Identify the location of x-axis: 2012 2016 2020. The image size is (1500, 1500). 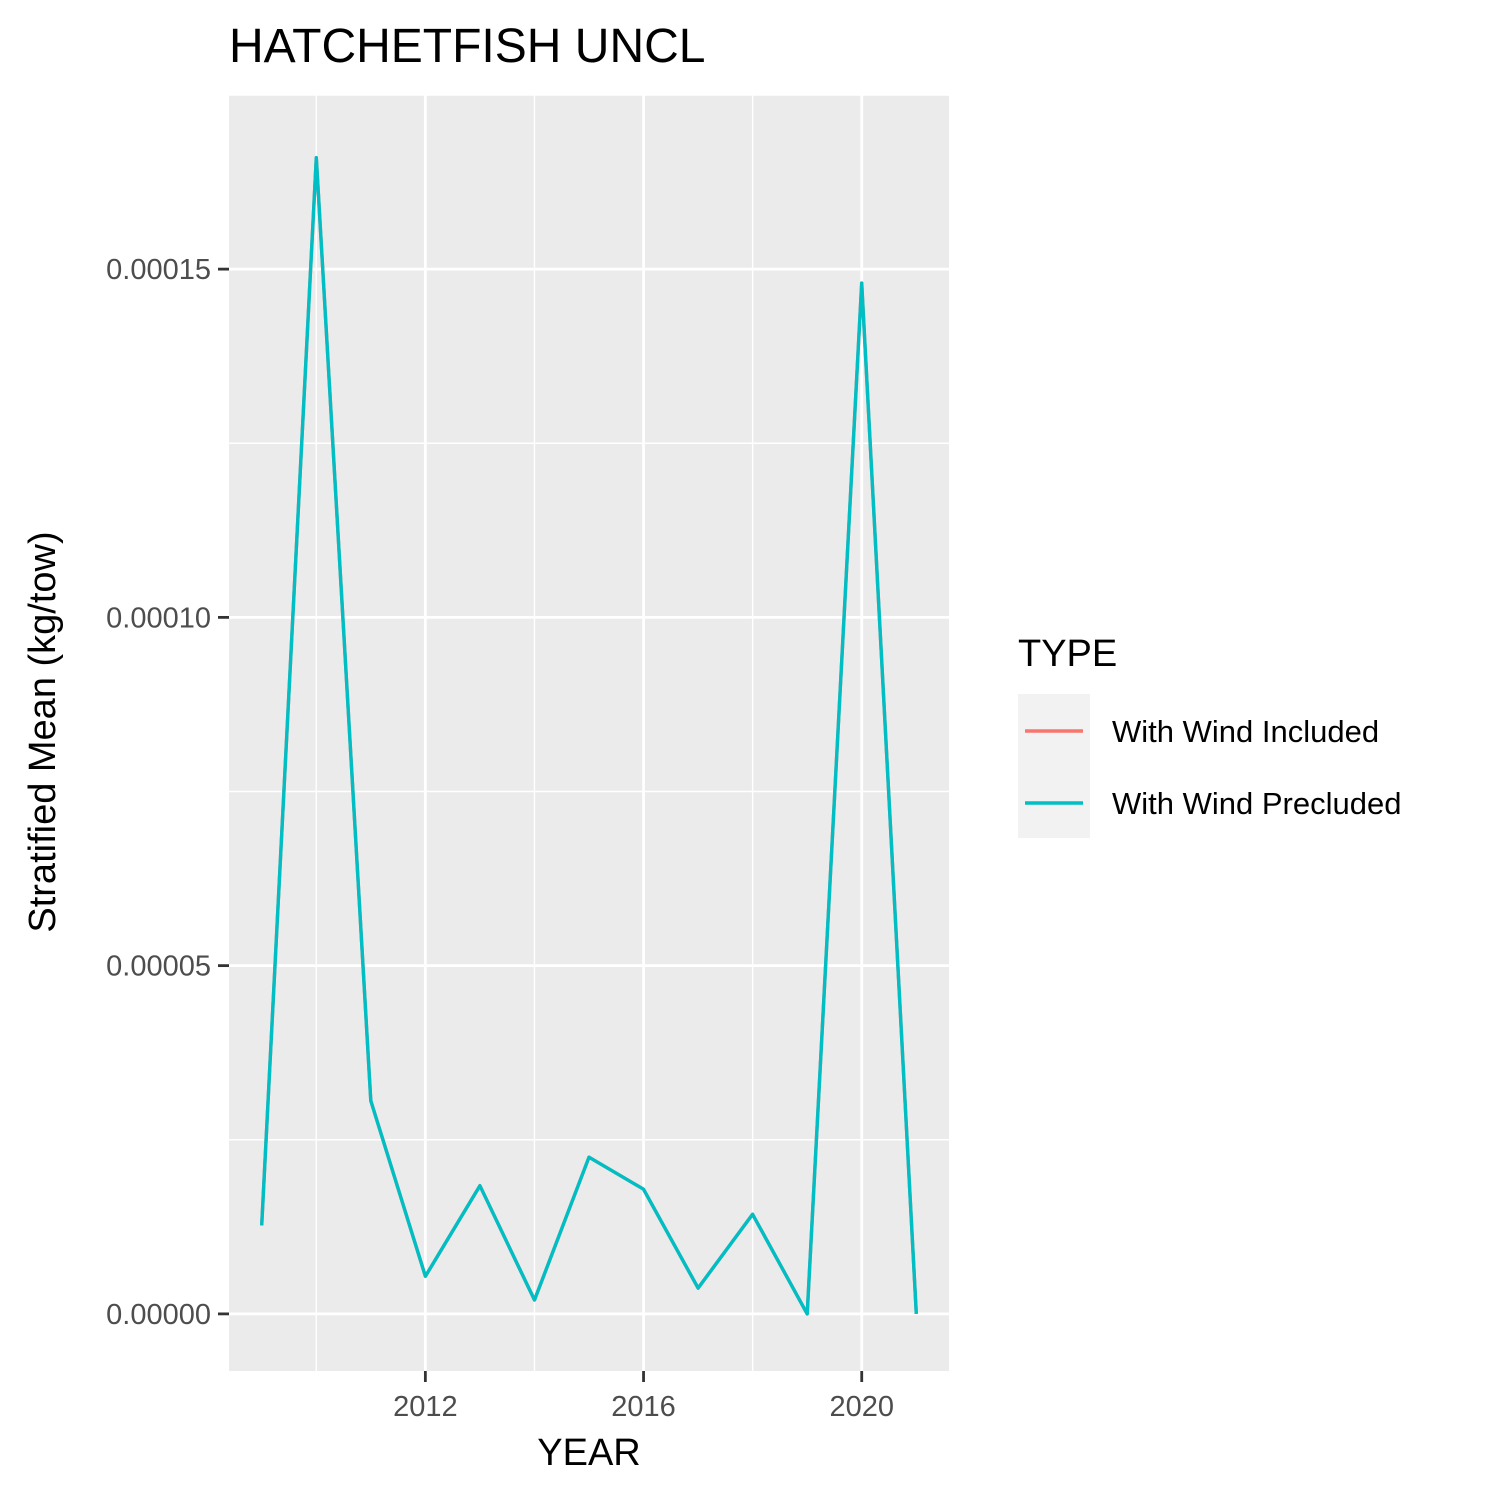
(643, 1397).